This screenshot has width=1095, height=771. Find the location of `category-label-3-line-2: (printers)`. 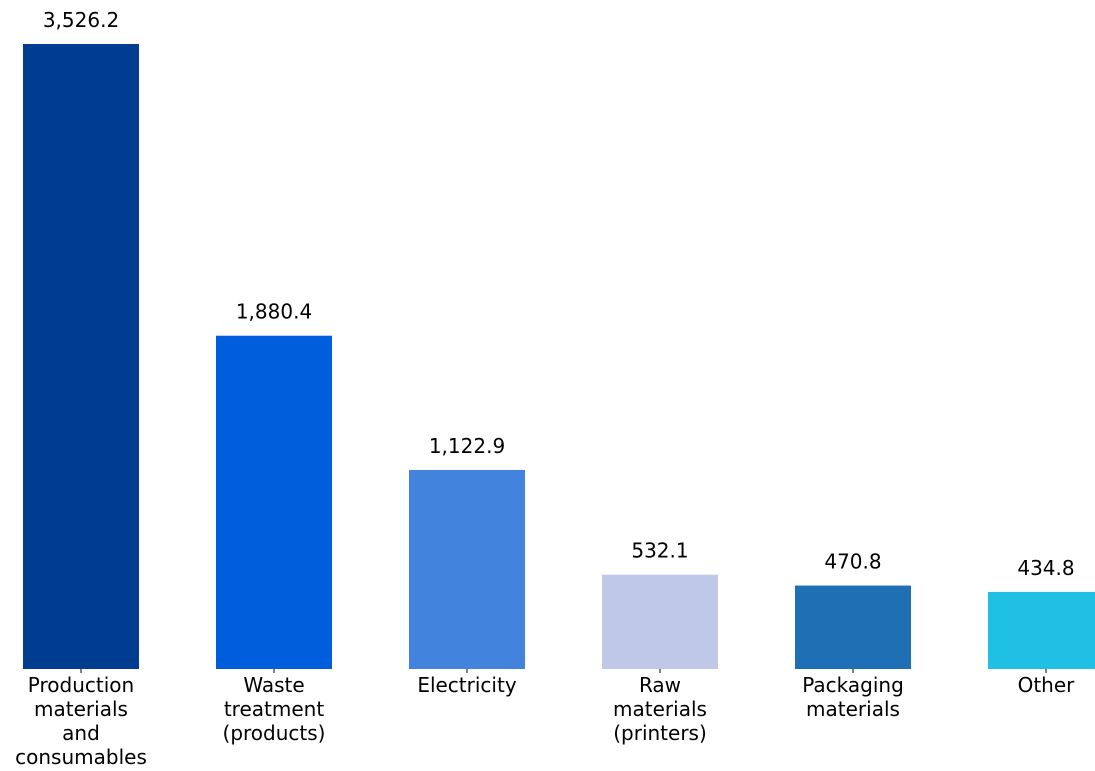

category-label-3-line-2: (printers) is located at coordinates (660, 733).